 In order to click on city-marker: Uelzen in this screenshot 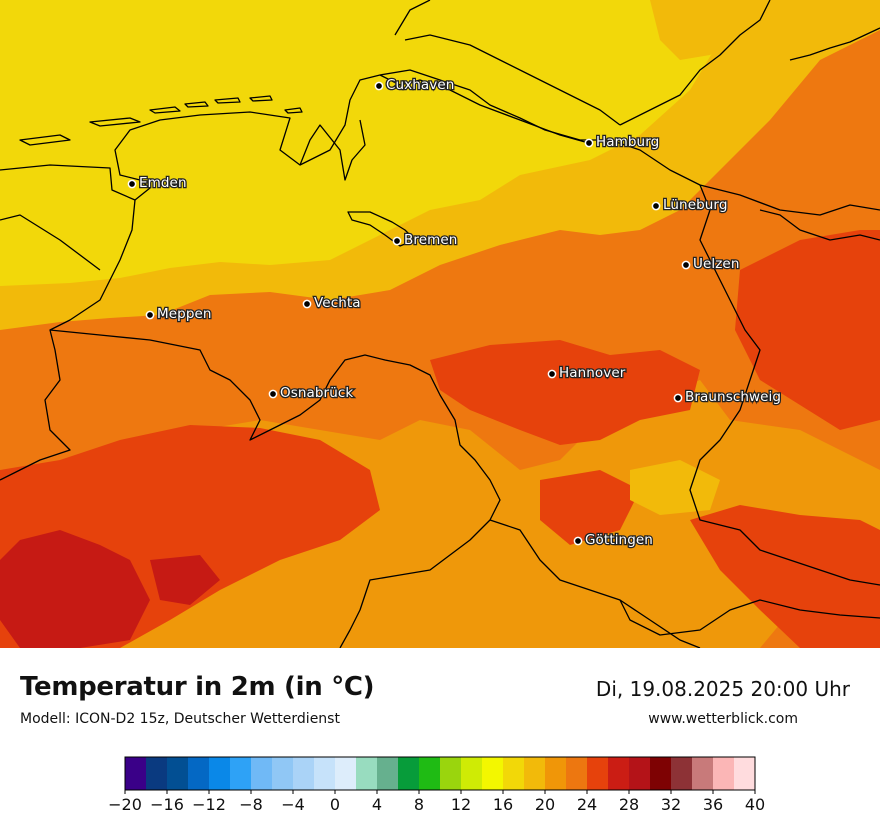, I will do `click(711, 264)`.